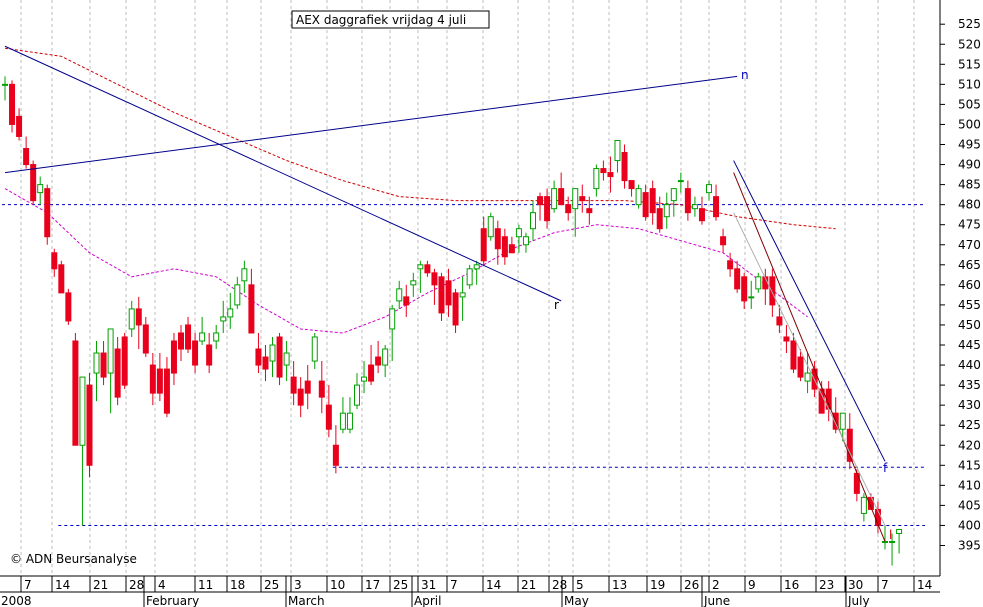 The height and width of the screenshot is (607, 983). I want to click on x-tick-label: 23, so click(826, 585).